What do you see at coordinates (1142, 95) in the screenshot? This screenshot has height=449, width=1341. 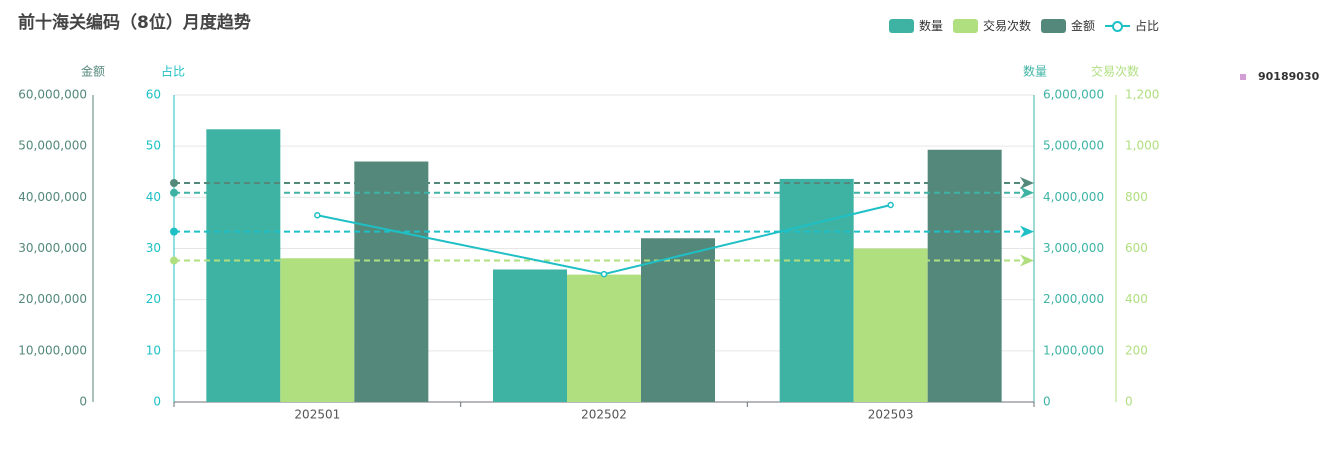 I see `tick-label-trades: 1,200` at bounding box center [1142, 95].